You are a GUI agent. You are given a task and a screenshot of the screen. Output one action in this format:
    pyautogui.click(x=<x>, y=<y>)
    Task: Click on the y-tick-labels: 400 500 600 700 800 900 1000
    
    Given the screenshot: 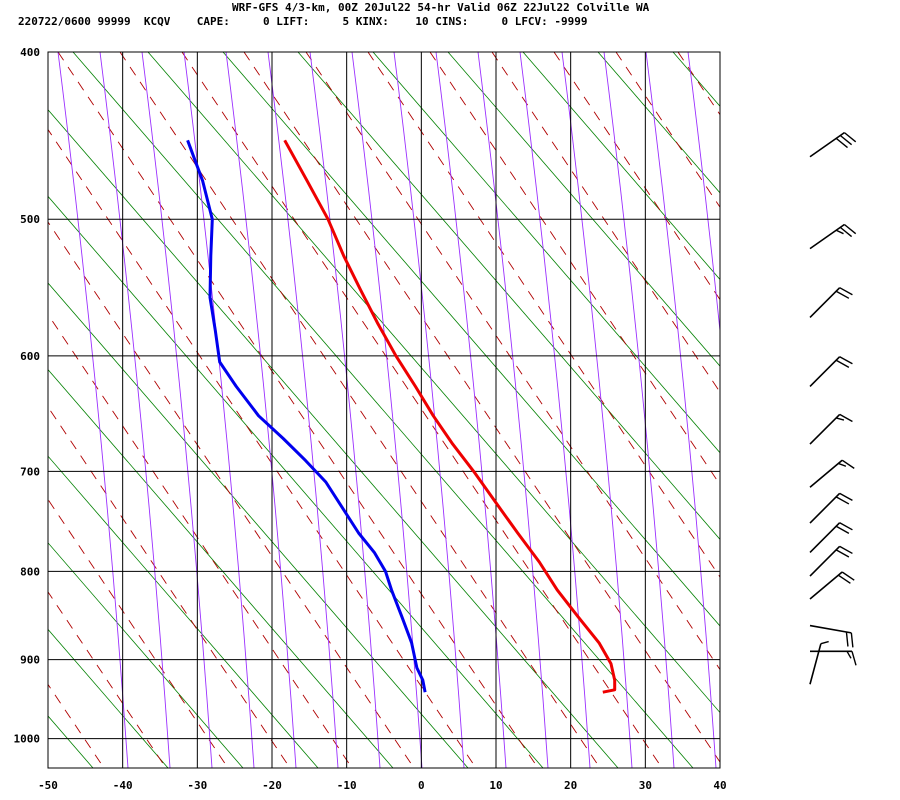 What is the action you would take?
    pyautogui.click(x=27, y=396)
    